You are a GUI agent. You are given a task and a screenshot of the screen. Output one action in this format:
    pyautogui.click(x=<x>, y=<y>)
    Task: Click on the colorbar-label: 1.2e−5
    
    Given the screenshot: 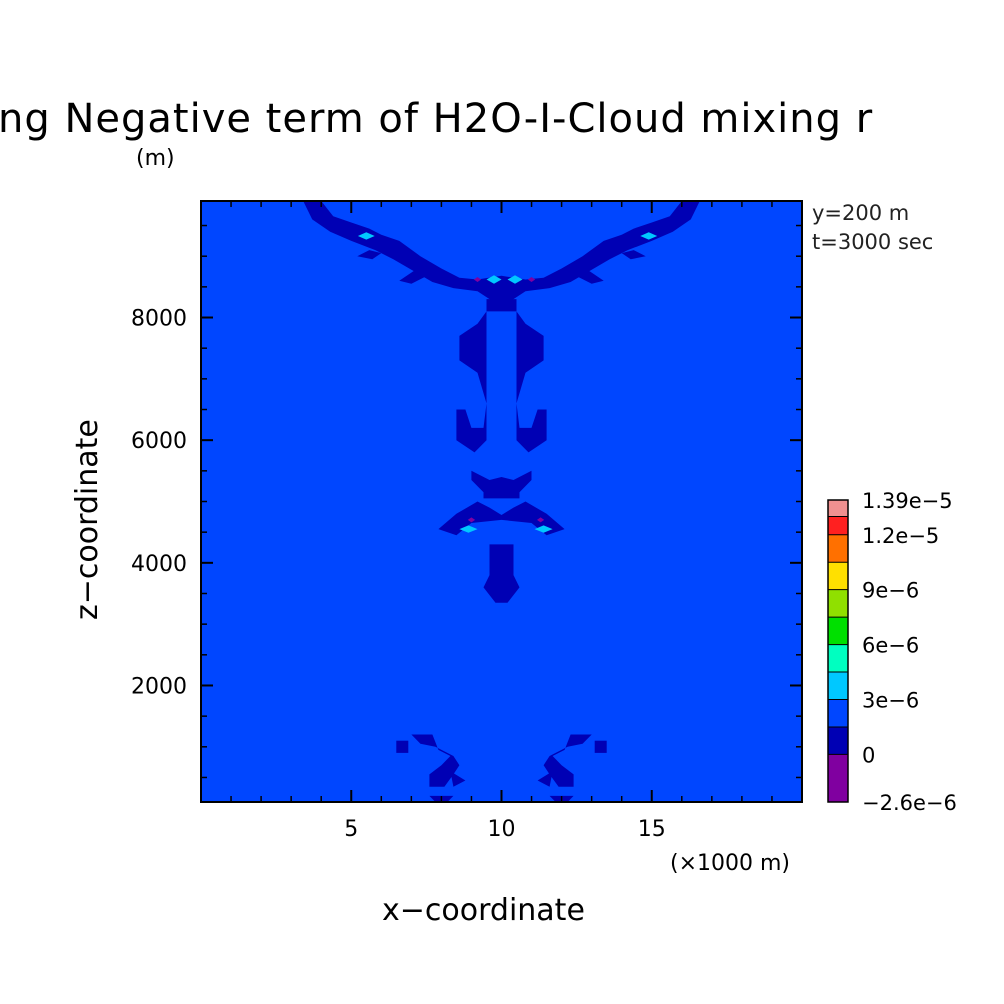 What is the action you would take?
    pyautogui.click(x=900, y=536)
    